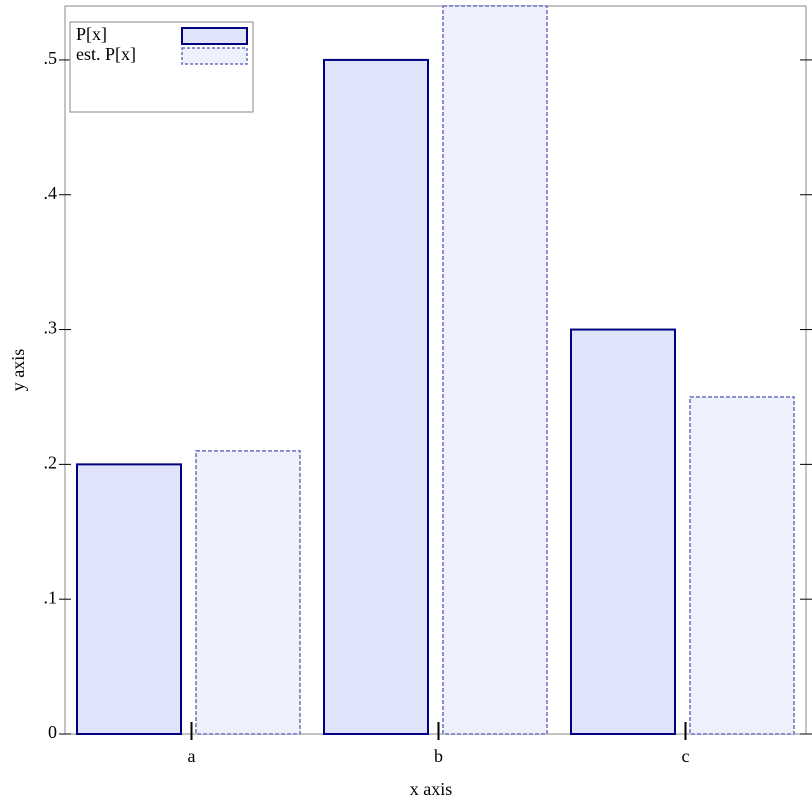 The image size is (812, 812). Describe the element at coordinates (686, 756) in the screenshot. I see `x-tick-label: c` at that location.